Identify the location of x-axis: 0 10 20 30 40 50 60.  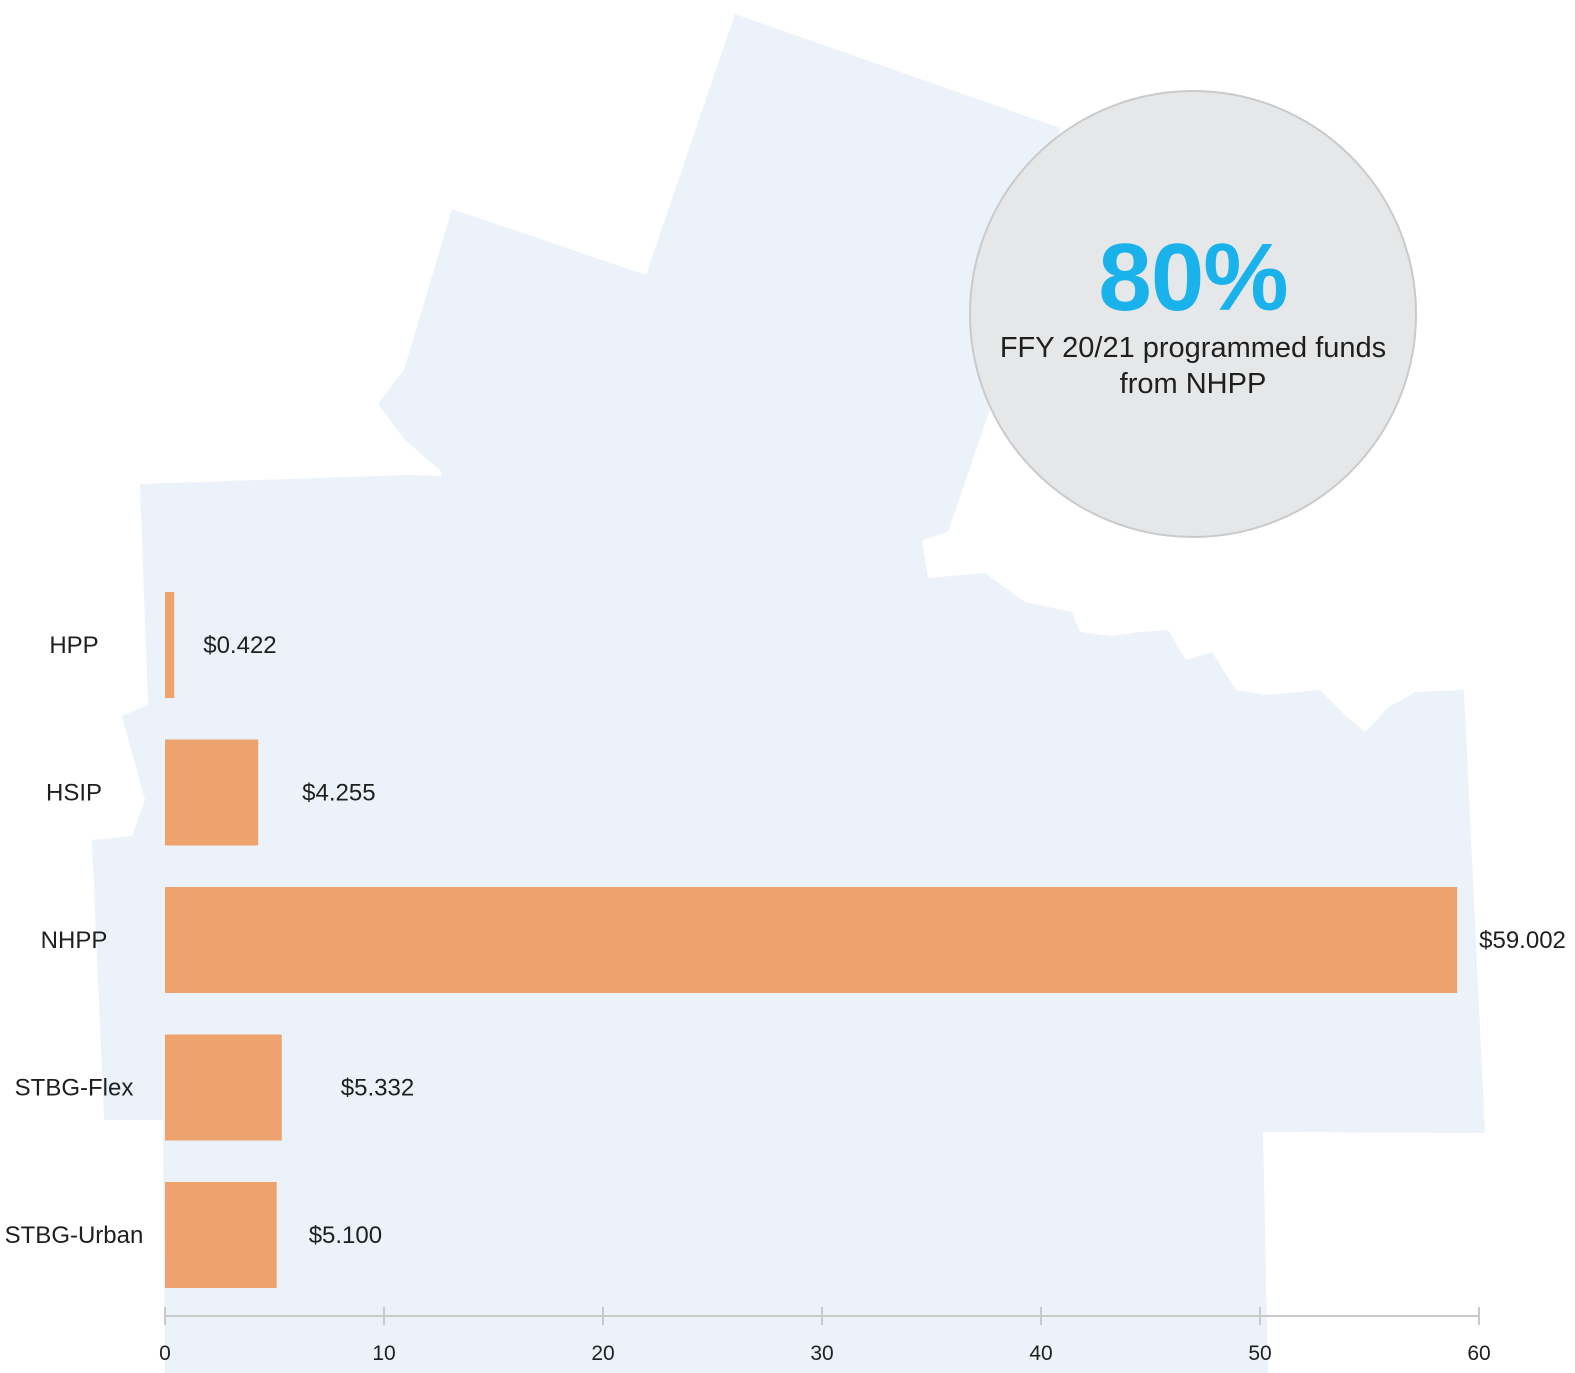
(825, 1336).